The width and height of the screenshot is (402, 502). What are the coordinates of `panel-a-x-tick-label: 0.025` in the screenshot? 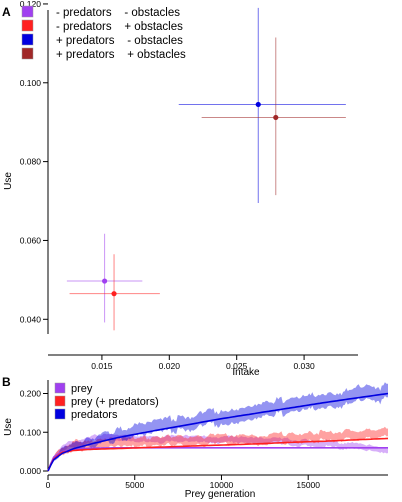 It's located at (237, 366).